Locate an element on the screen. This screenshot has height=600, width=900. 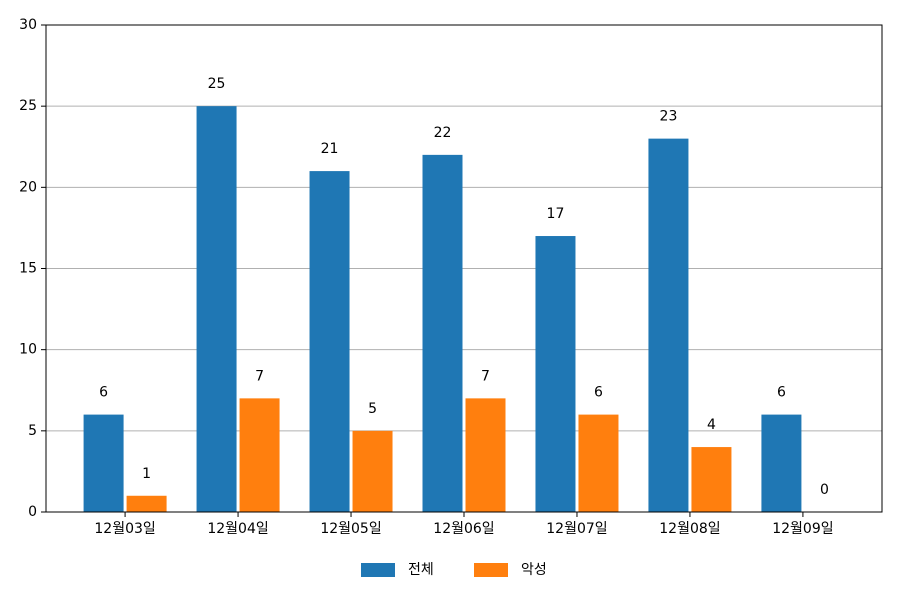
x-tick-label: 12월06일 is located at coordinates (463, 529).